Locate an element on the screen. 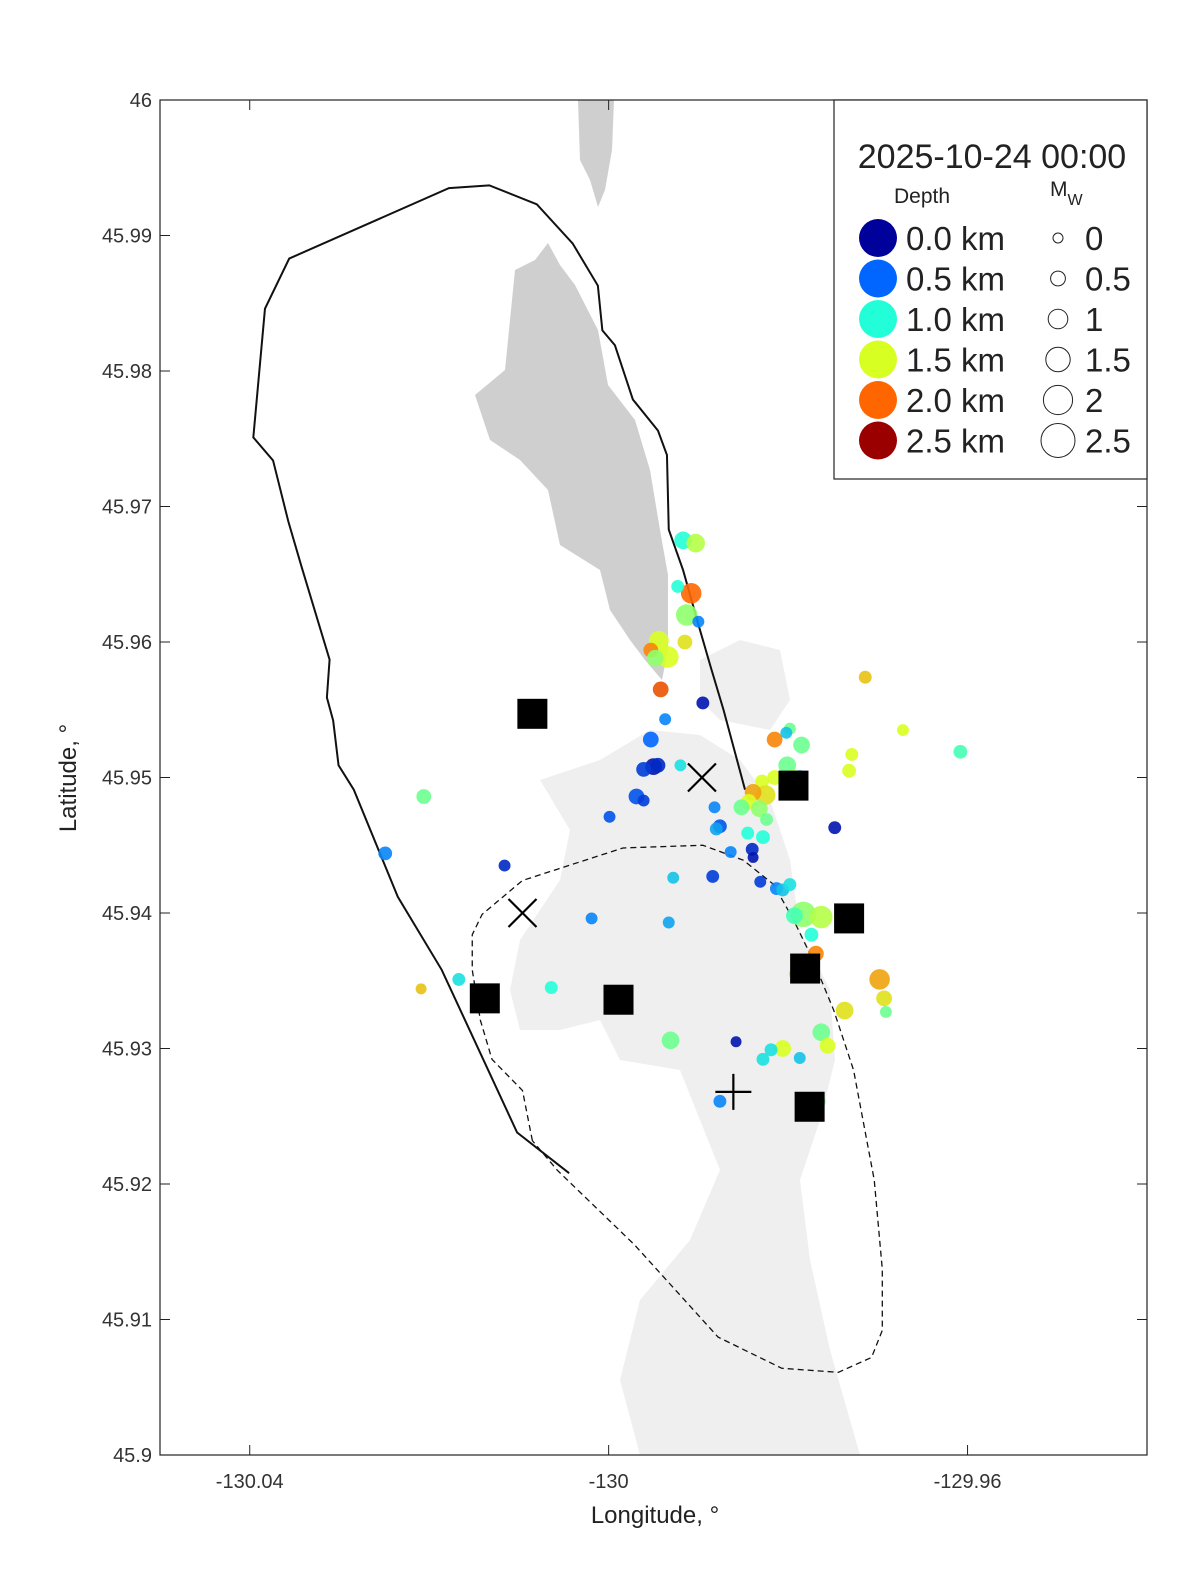 This screenshot has width=1200, height=1580. mw-title-sub: W is located at coordinates (1076, 200).